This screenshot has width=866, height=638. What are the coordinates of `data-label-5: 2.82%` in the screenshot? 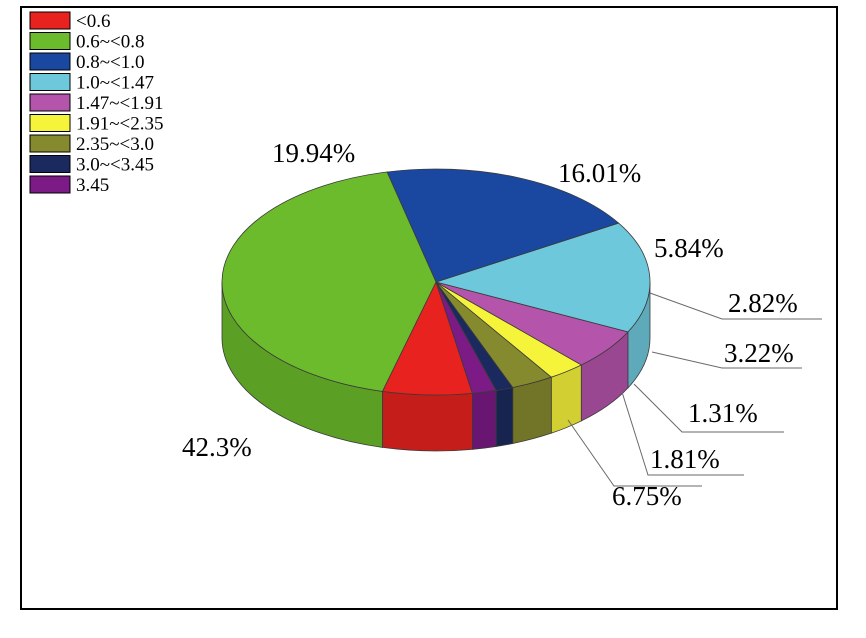 It's located at (763, 303).